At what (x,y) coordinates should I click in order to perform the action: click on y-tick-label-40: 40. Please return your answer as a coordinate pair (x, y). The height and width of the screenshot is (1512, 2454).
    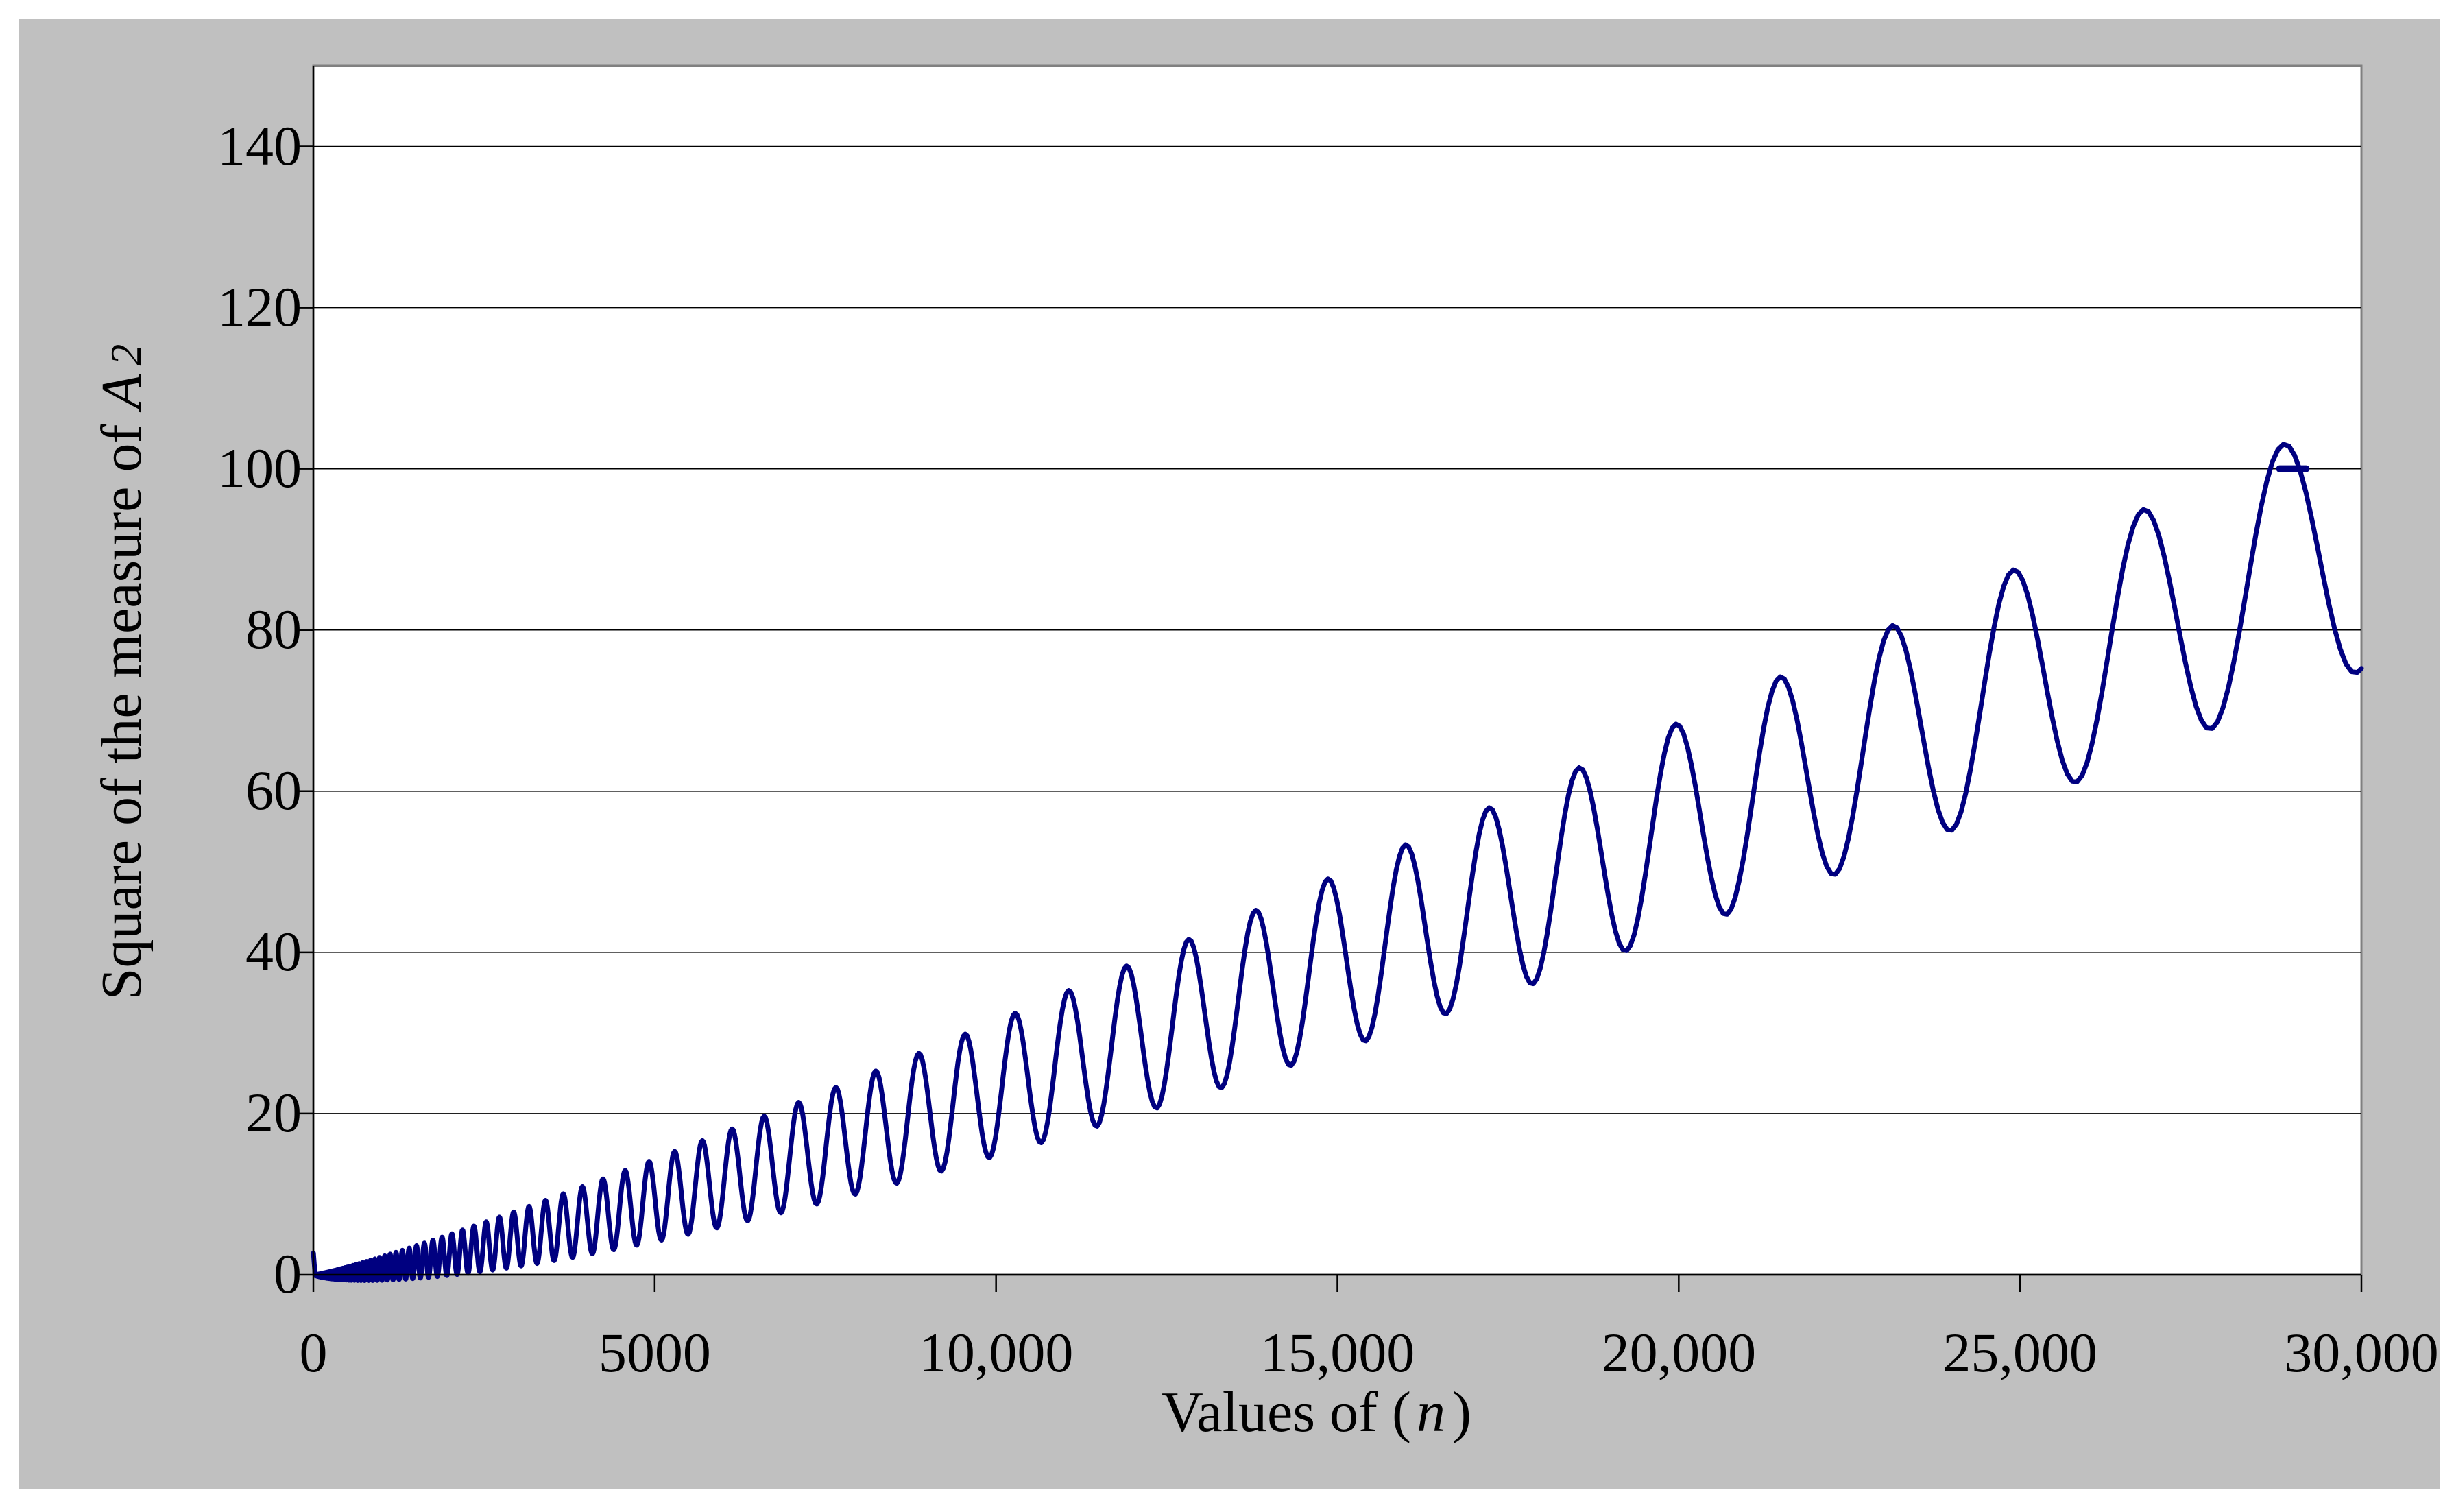
    Looking at the image, I should click on (273, 951).